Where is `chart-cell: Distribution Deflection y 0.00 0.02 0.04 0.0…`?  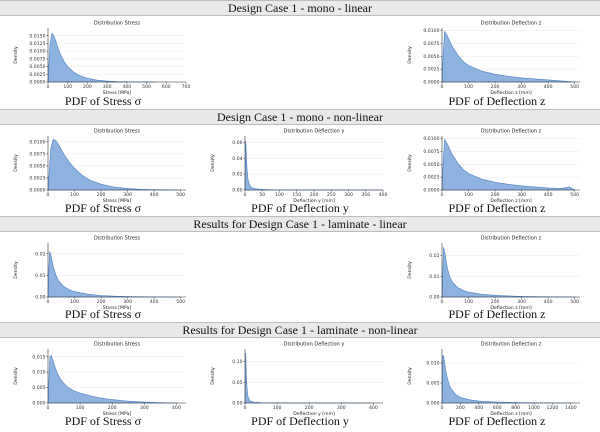 chart-cell: Distribution Deflection y 0.00 0.02 0.04 0.0… is located at coordinates (300, 166).